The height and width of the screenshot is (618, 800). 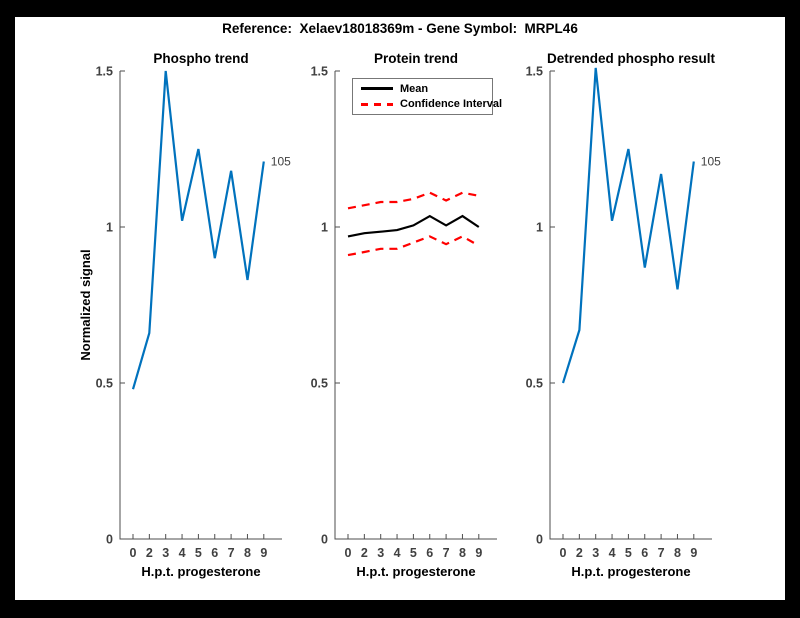 I want to click on series-phospho-signal, so click(x=198, y=230).